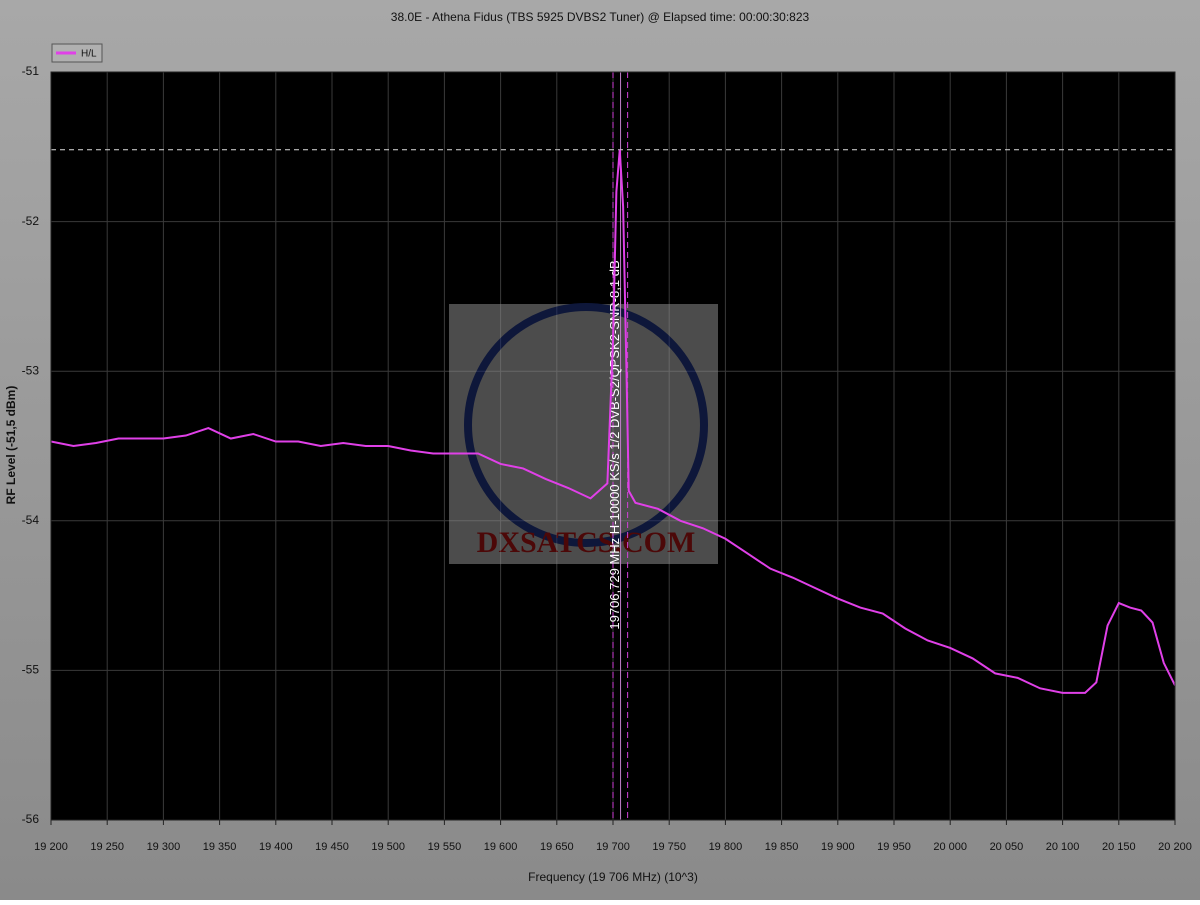 The width and height of the screenshot is (1200, 905). I want to click on x-tick-label: 19 450, so click(332, 847).